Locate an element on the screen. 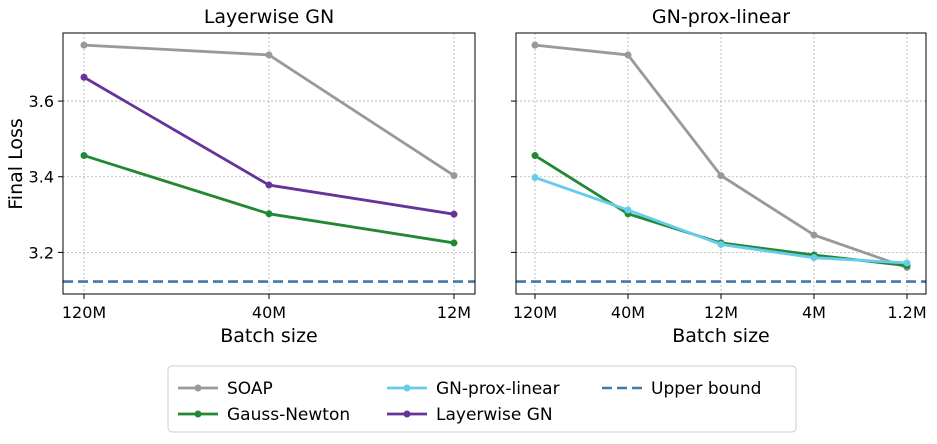 The width and height of the screenshot is (937, 444). legend-item-gn-prox-linear: GN-prox-linear is located at coordinates (473, 389).